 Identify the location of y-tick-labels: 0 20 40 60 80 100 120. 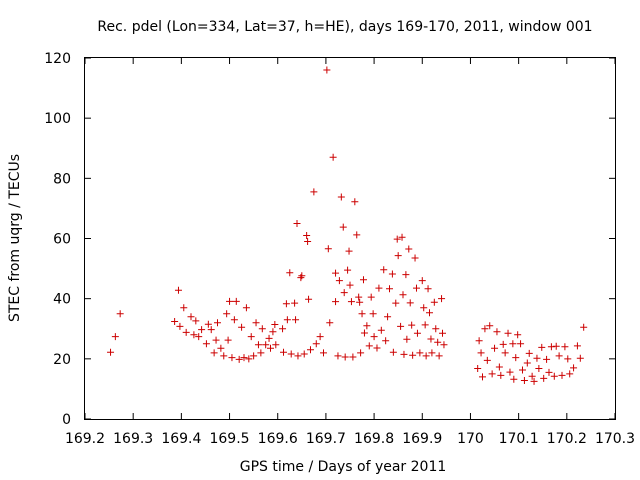
(57, 239).